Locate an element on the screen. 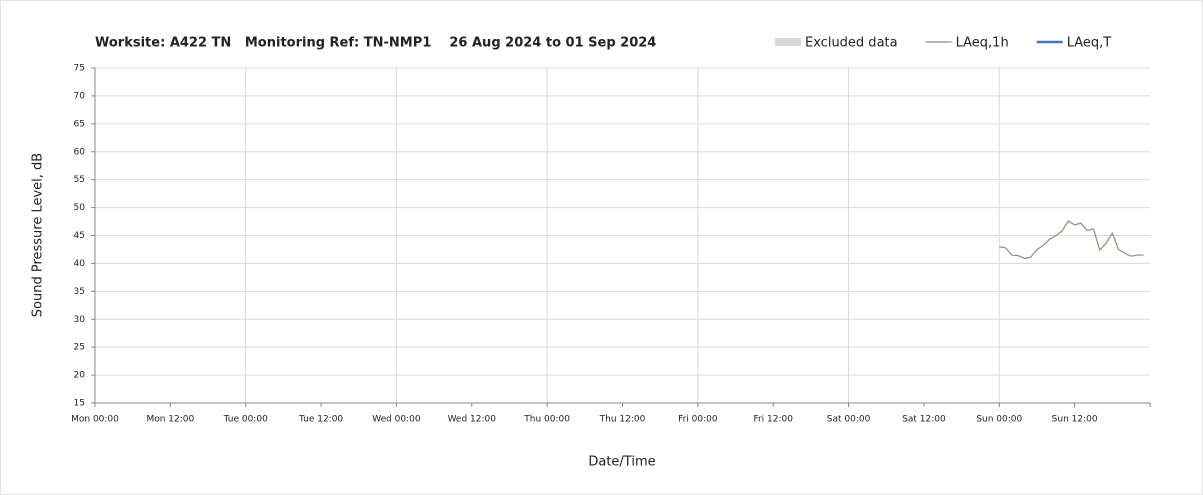 The height and width of the screenshot is (495, 1203). x-tick-label: Thu 12:00 is located at coordinates (622, 420).